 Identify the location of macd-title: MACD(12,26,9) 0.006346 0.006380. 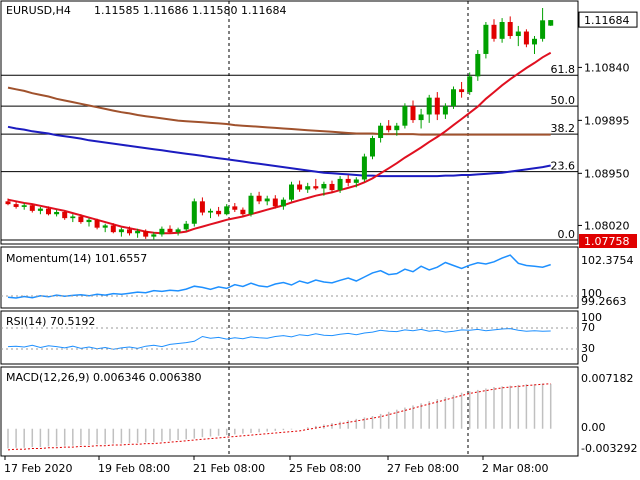
(104, 377).